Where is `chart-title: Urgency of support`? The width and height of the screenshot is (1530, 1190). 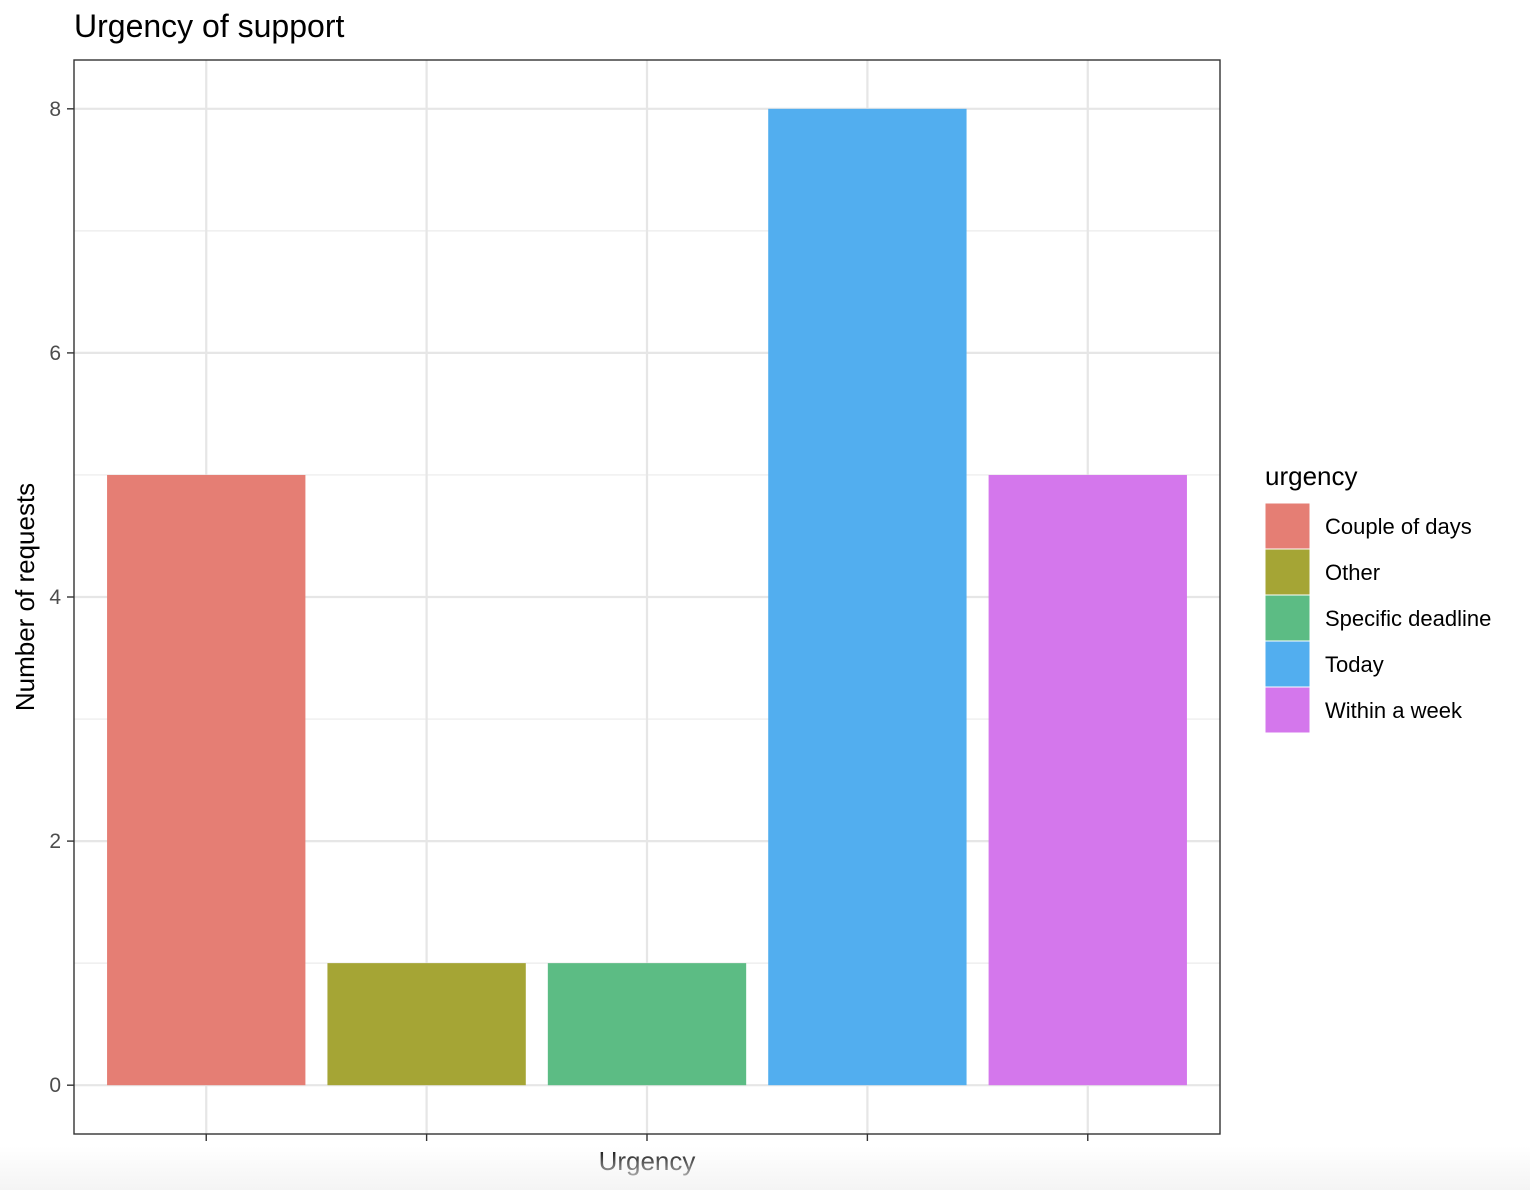
chart-title: Urgency of support is located at coordinates (209, 26).